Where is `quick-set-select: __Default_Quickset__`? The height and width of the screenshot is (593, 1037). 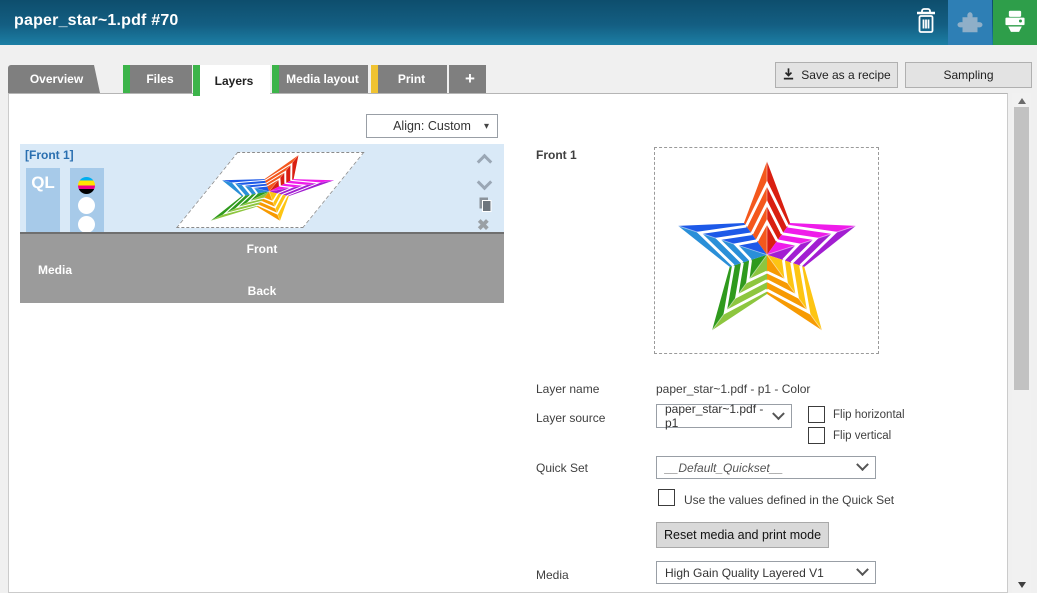 quick-set-select: __Default_Quickset__ is located at coordinates (766, 467).